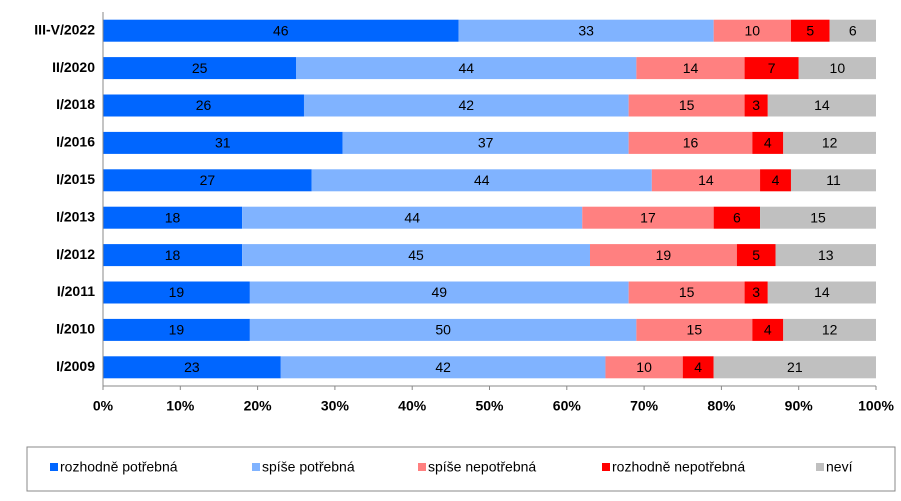 The height and width of the screenshot is (501, 901). I want to click on data-label: 25, so click(200, 68).